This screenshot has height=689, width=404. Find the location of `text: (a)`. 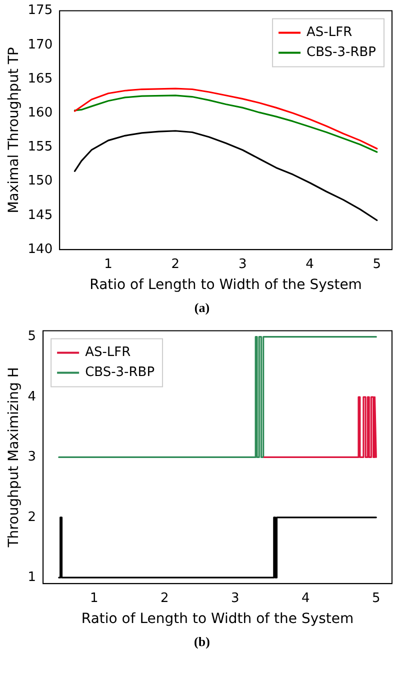

text: (a) is located at coordinates (202, 308).